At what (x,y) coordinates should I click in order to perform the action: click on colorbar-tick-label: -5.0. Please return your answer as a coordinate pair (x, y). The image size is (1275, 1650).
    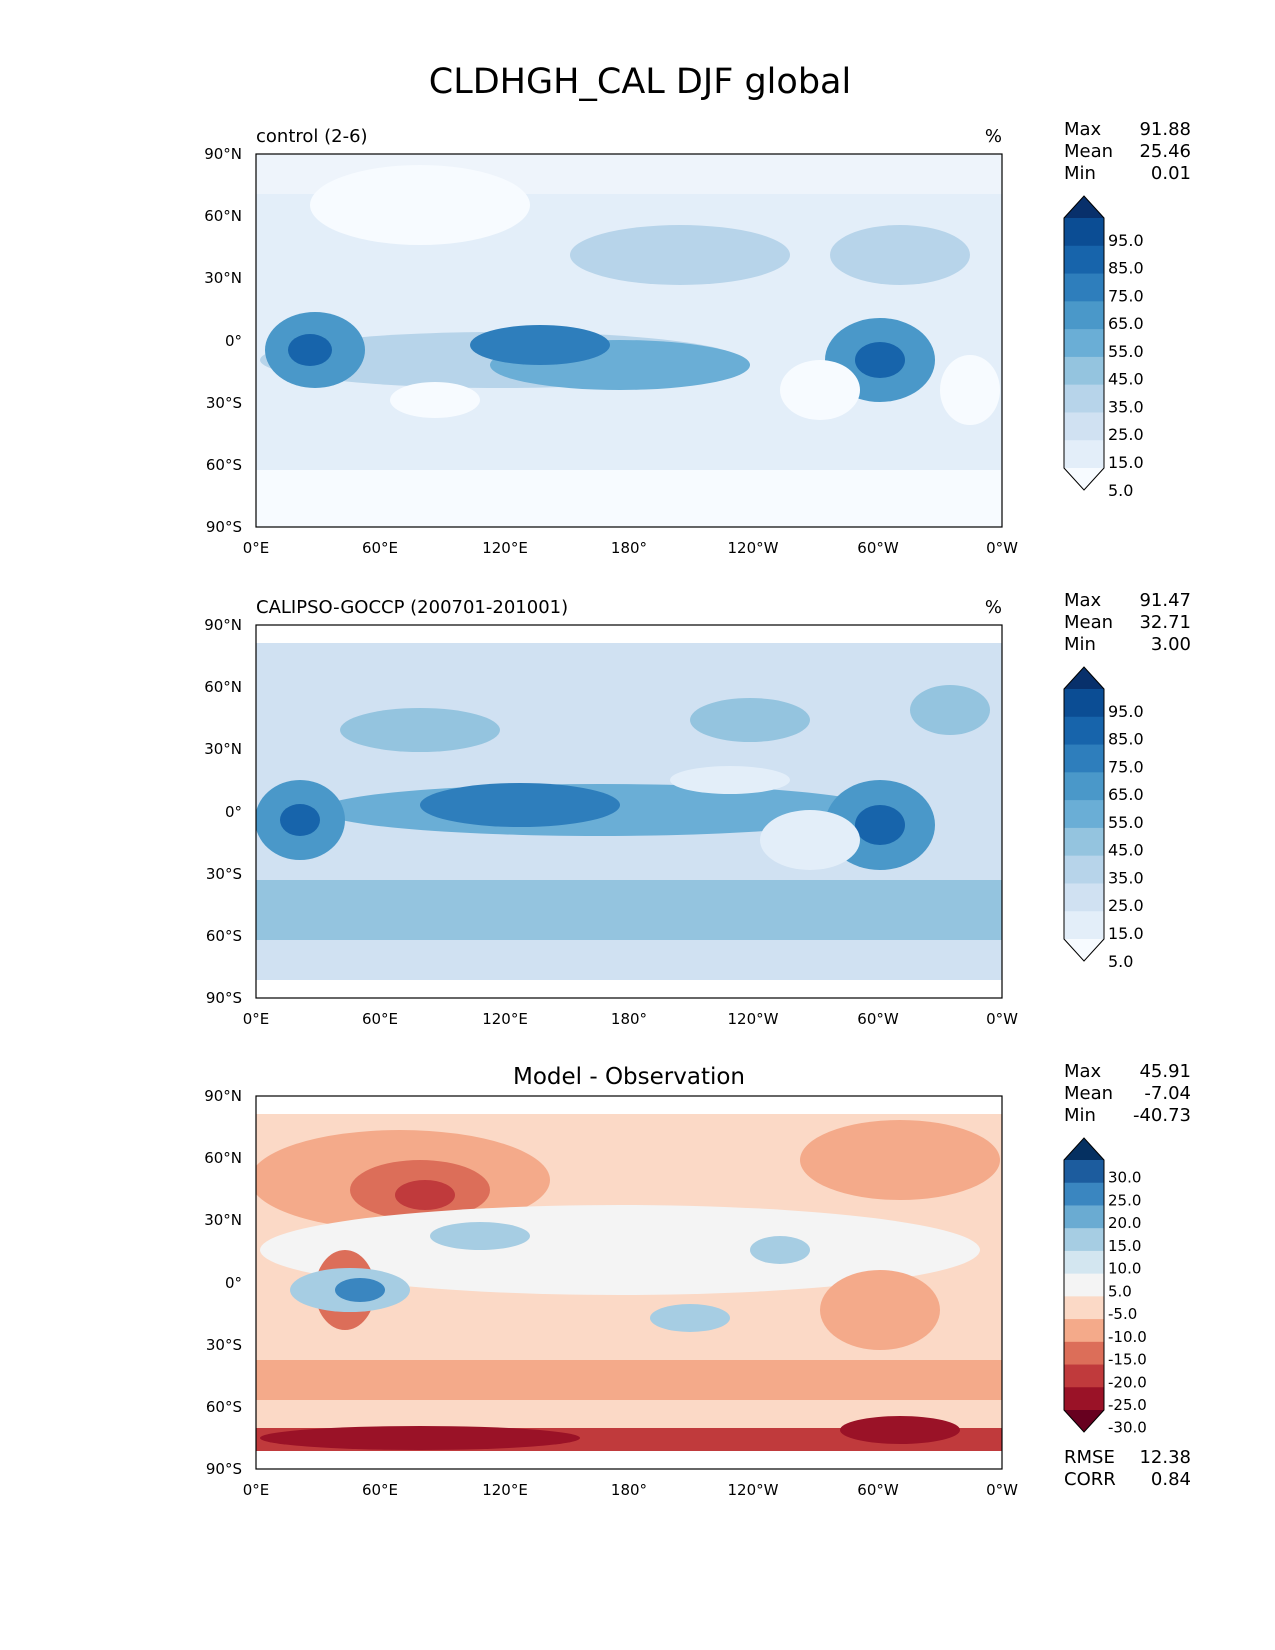
    Looking at the image, I should click on (1122, 1314).